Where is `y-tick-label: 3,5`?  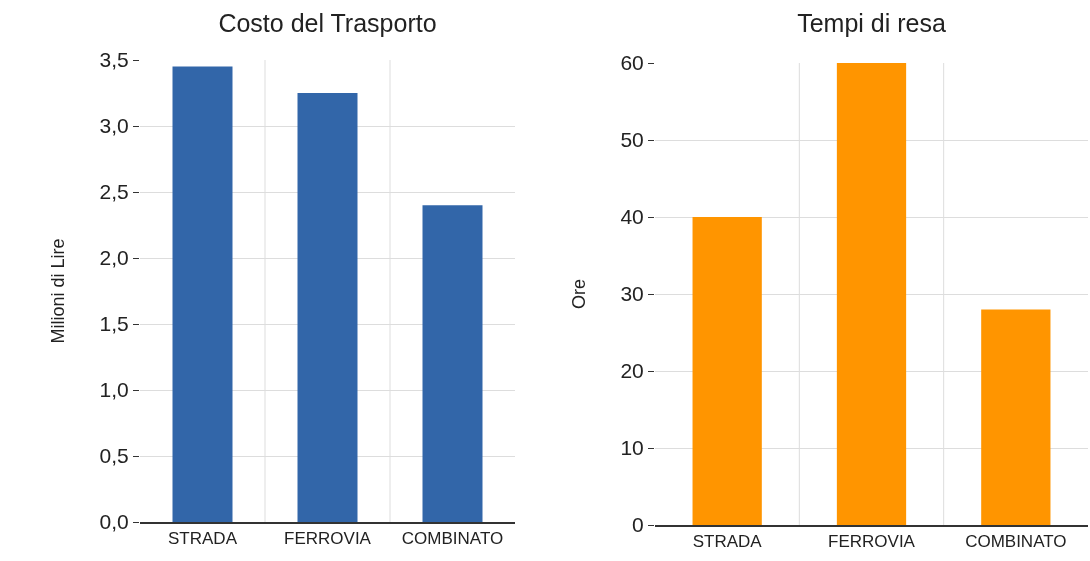 y-tick-label: 3,5 is located at coordinates (114, 60).